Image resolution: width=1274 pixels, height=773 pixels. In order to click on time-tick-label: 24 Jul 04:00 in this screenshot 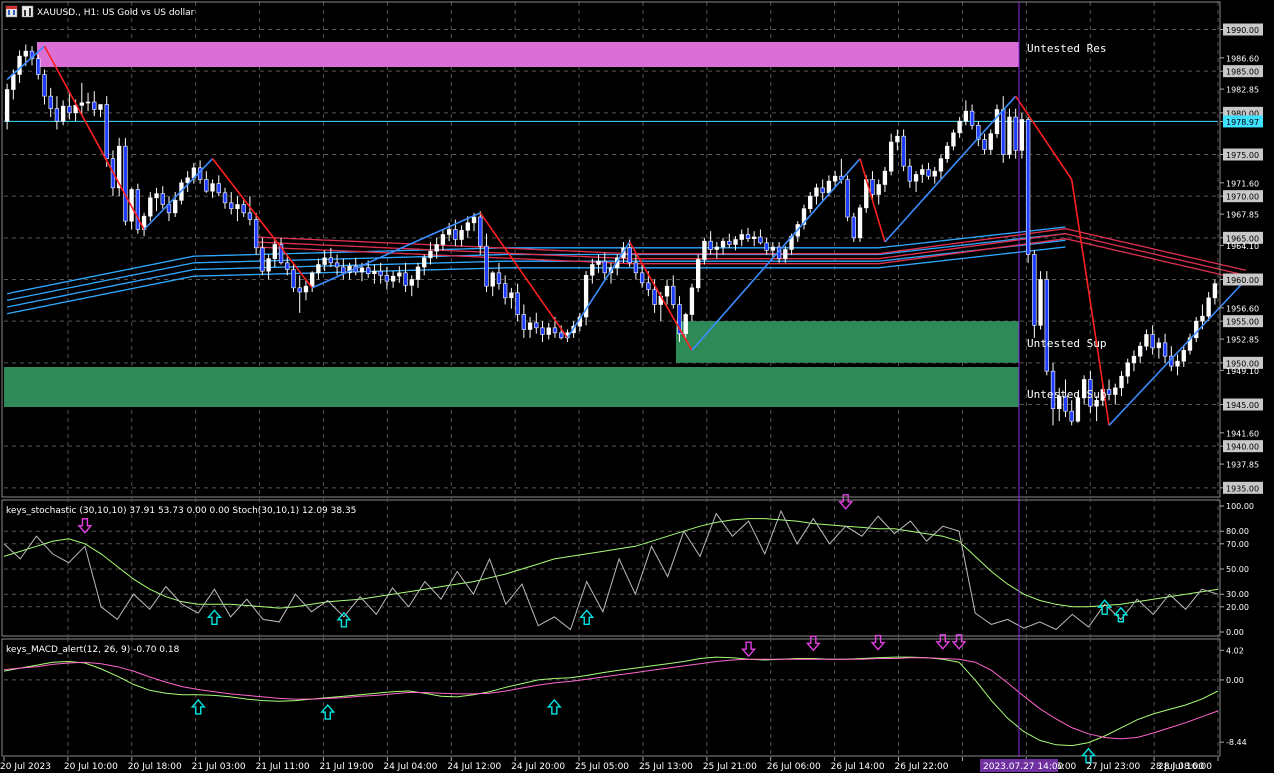, I will do `click(410, 767)`.